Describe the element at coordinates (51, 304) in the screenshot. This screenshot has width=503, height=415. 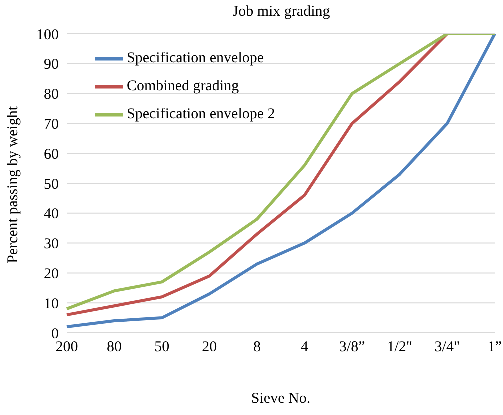
I see `y-tick-label: 10` at that location.